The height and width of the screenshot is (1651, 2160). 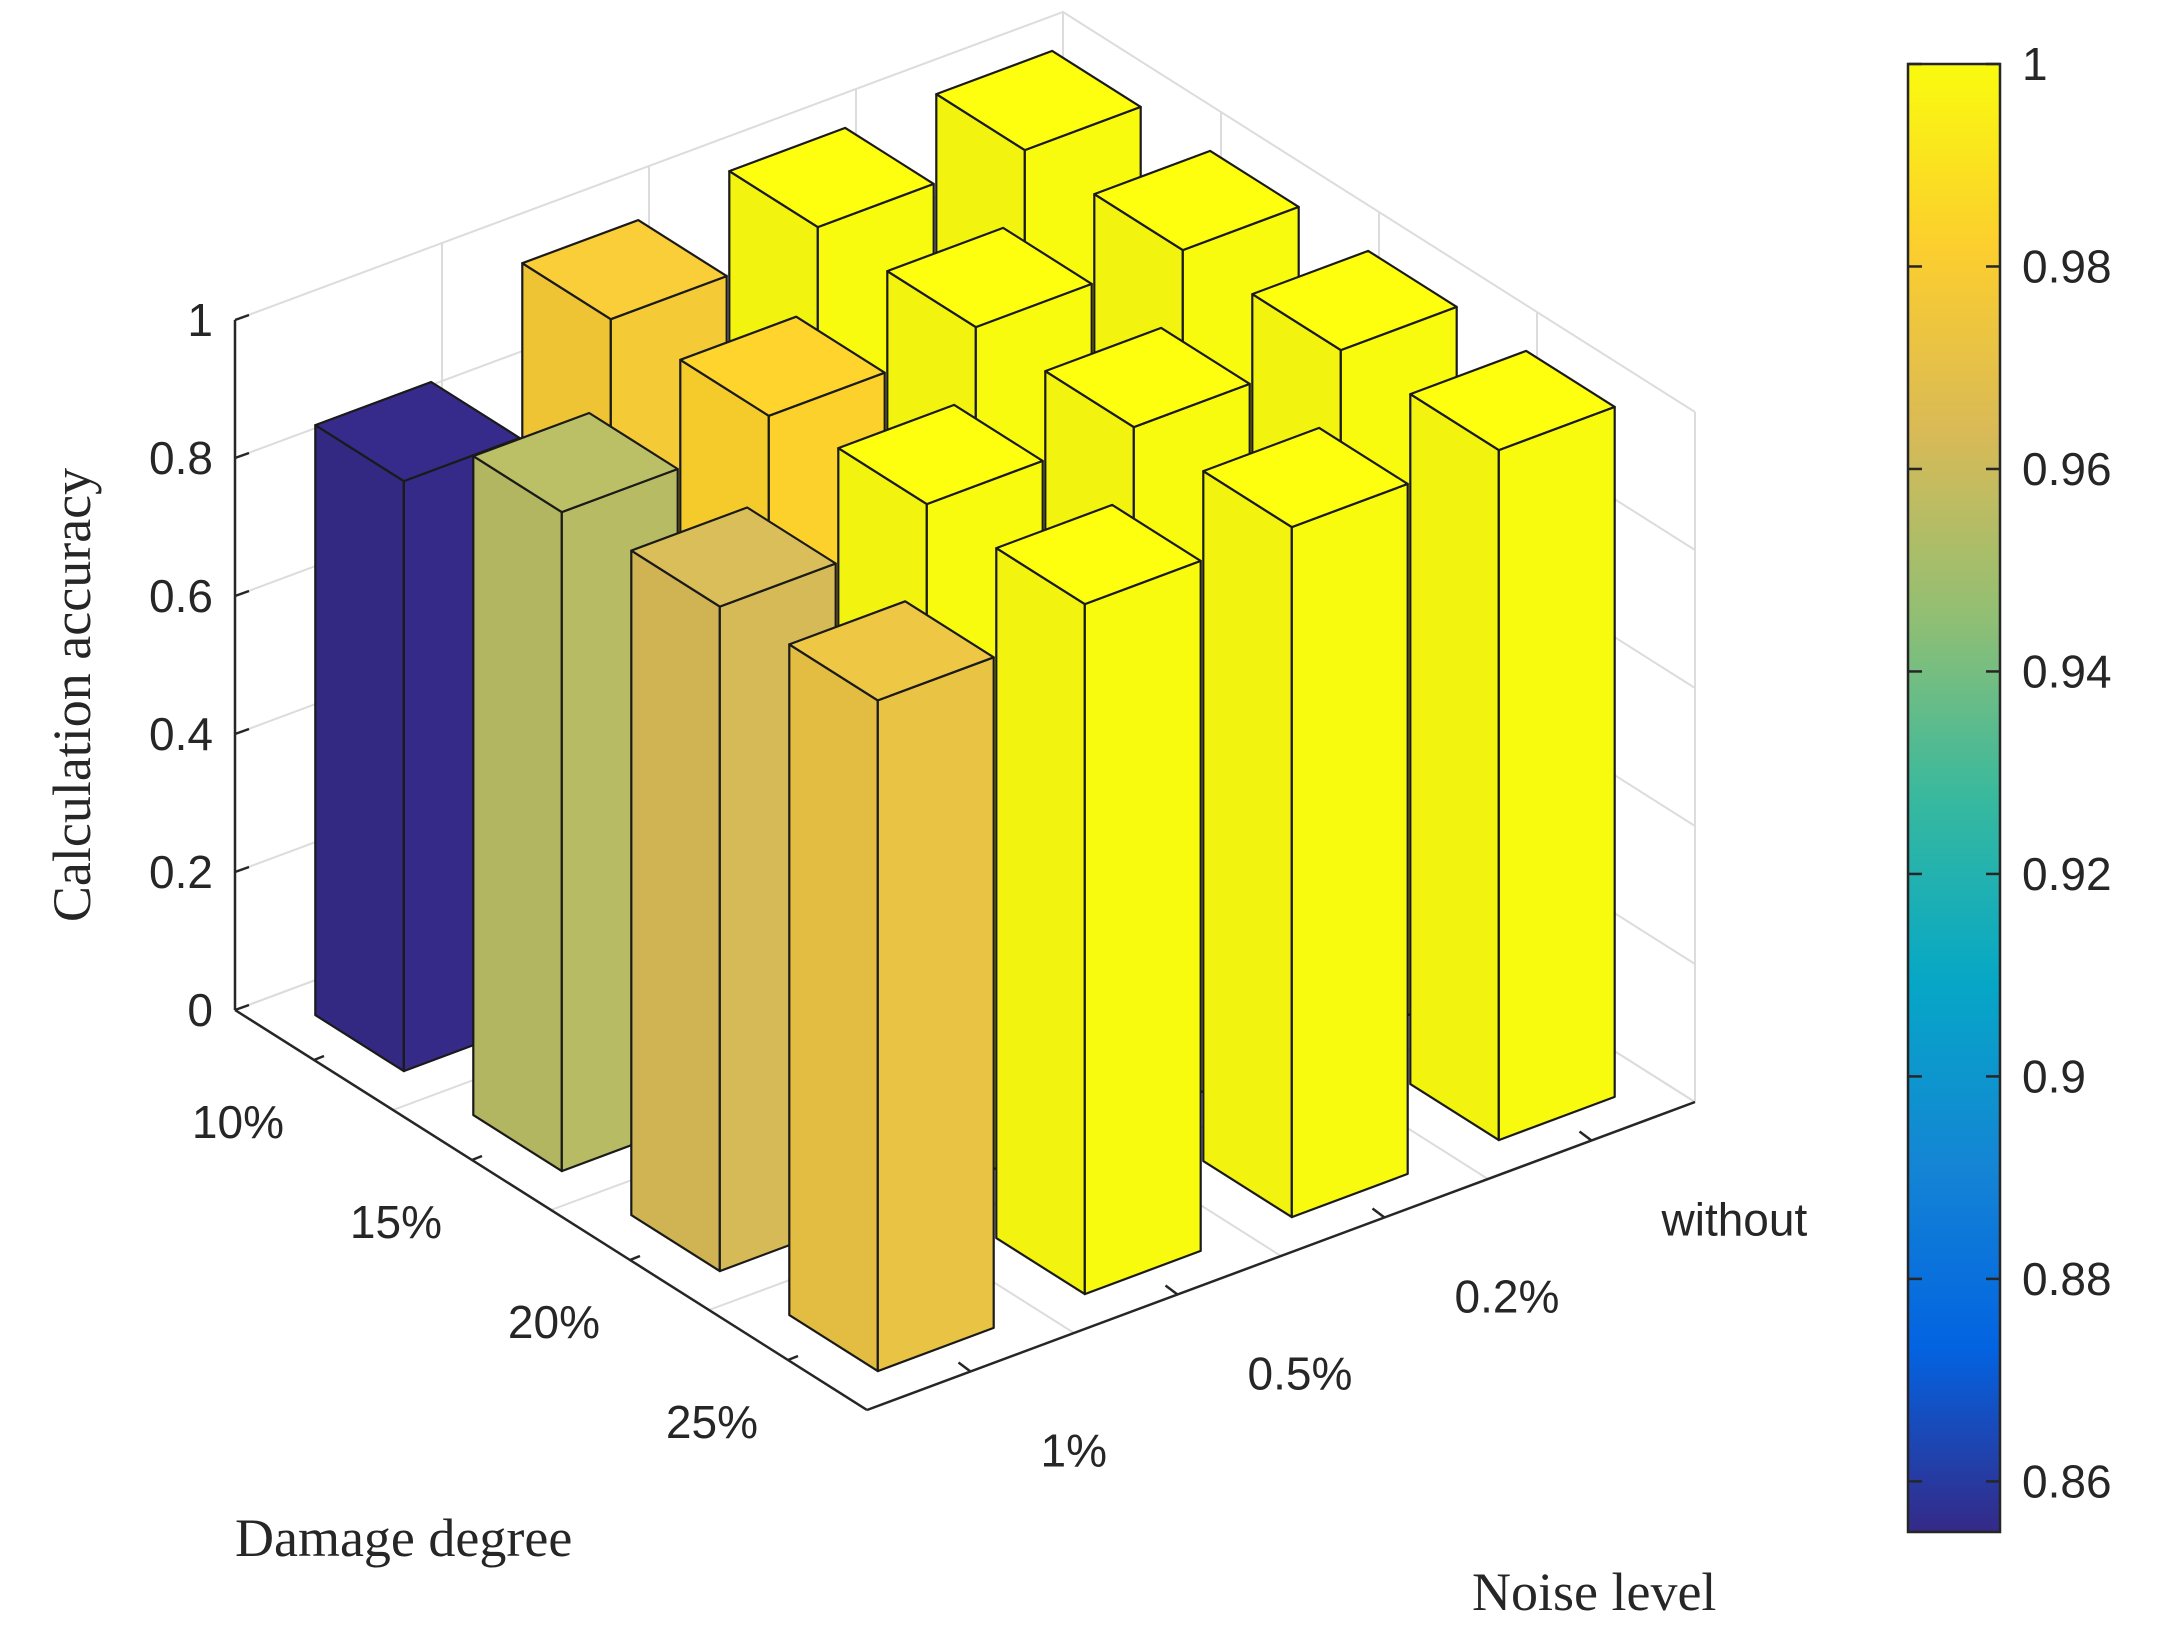 I want to click on colorbar-tick-label: 0.98, so click(x=2067, y=266).